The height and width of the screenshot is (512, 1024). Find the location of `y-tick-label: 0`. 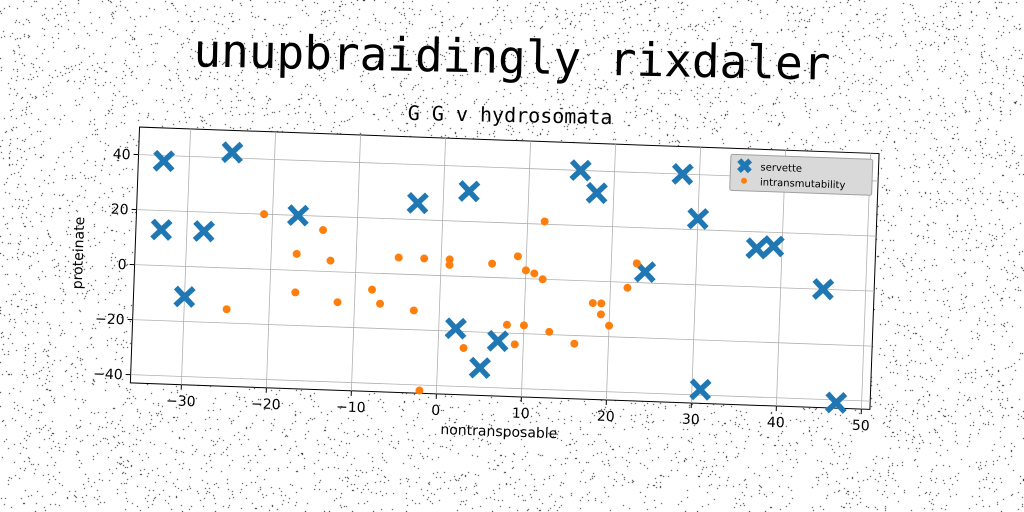

y-tick-label: 0 is located at coordinates (121, 265).